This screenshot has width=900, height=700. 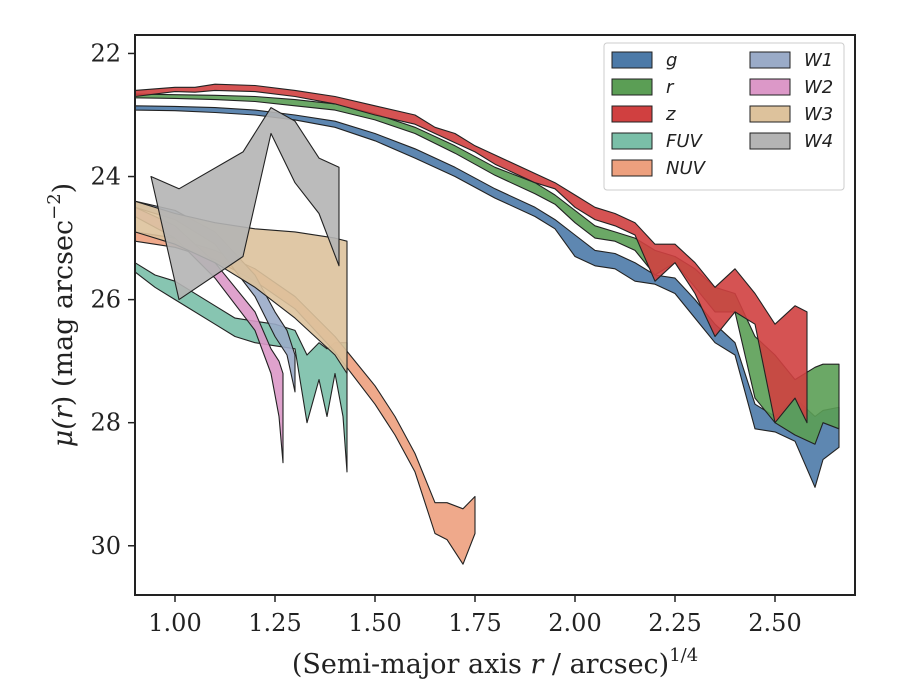 What do you see at coordinates (670, 87) in the screenshot?
I see `legend-label-r: r` at bounding box center [670, 87].